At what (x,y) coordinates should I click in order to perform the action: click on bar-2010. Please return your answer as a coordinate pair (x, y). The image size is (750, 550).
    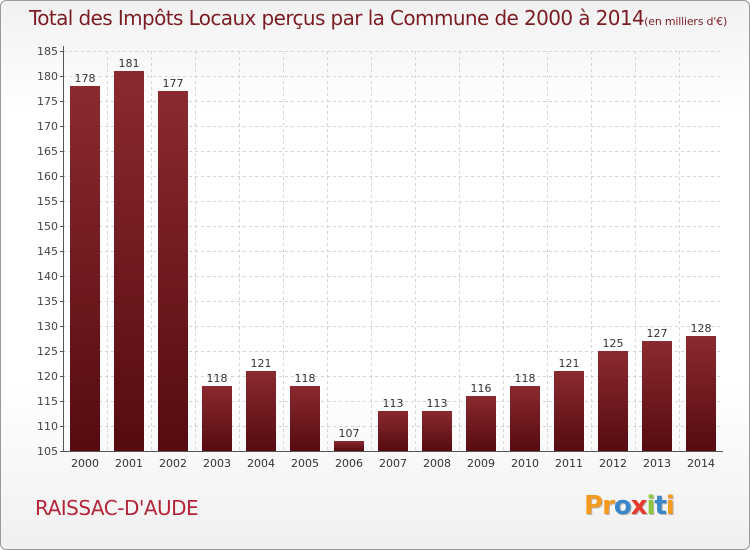
    Looking at the image, I should click on (525, 418).